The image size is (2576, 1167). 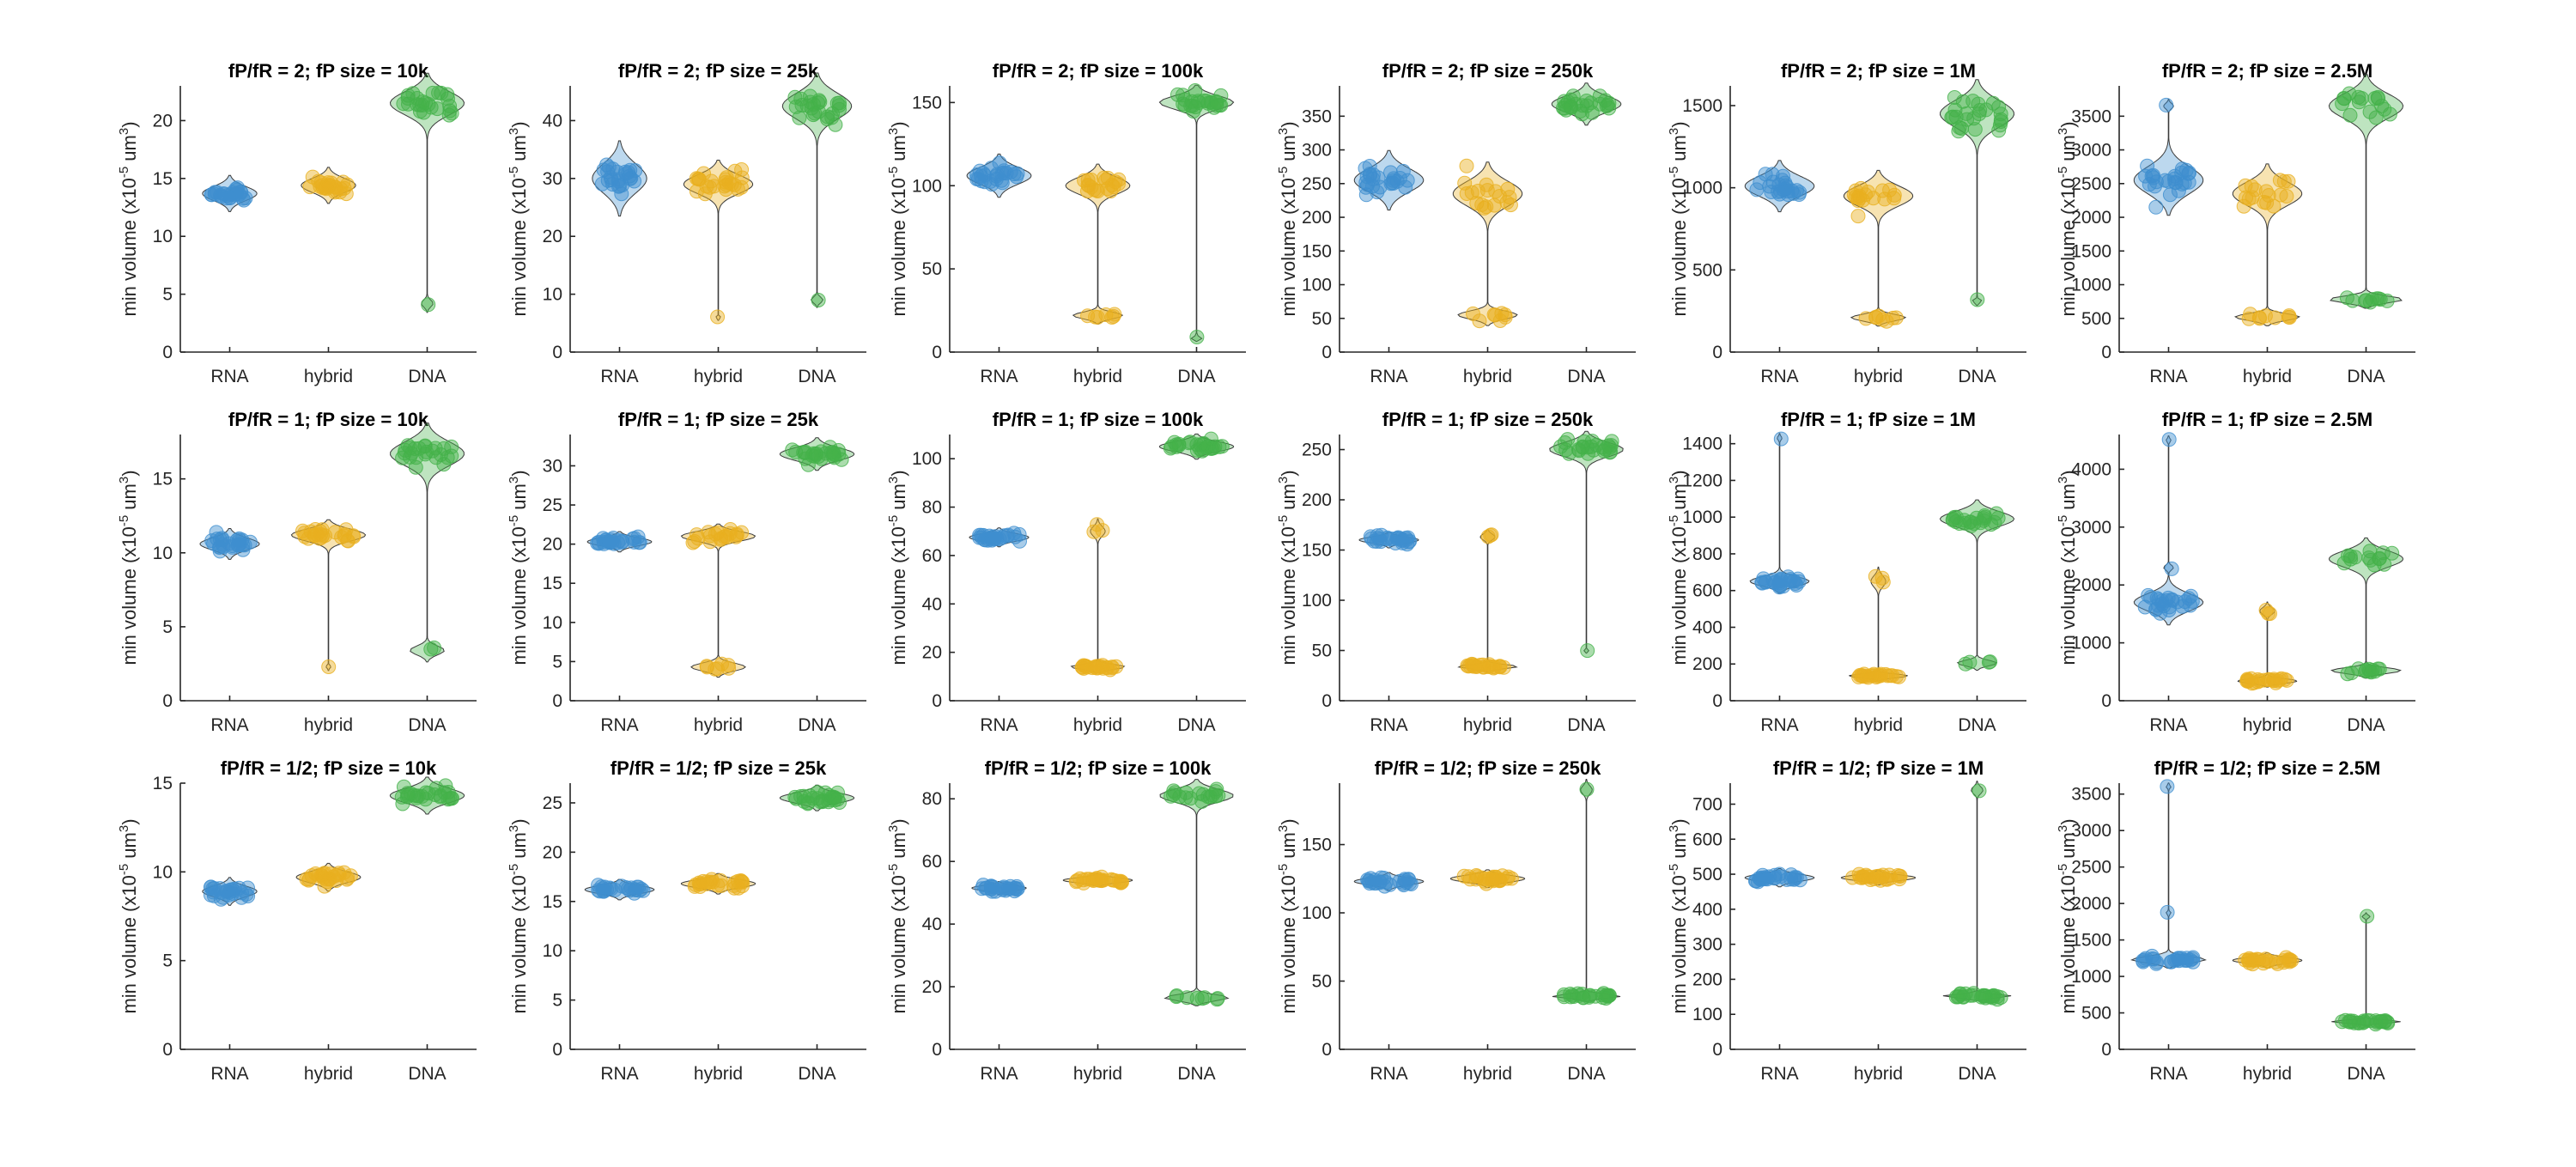 What do you see at coordinates (1707, 945) in the screenshot?
I see `y-tick-label: 300` at bounding box center [1707, 945].